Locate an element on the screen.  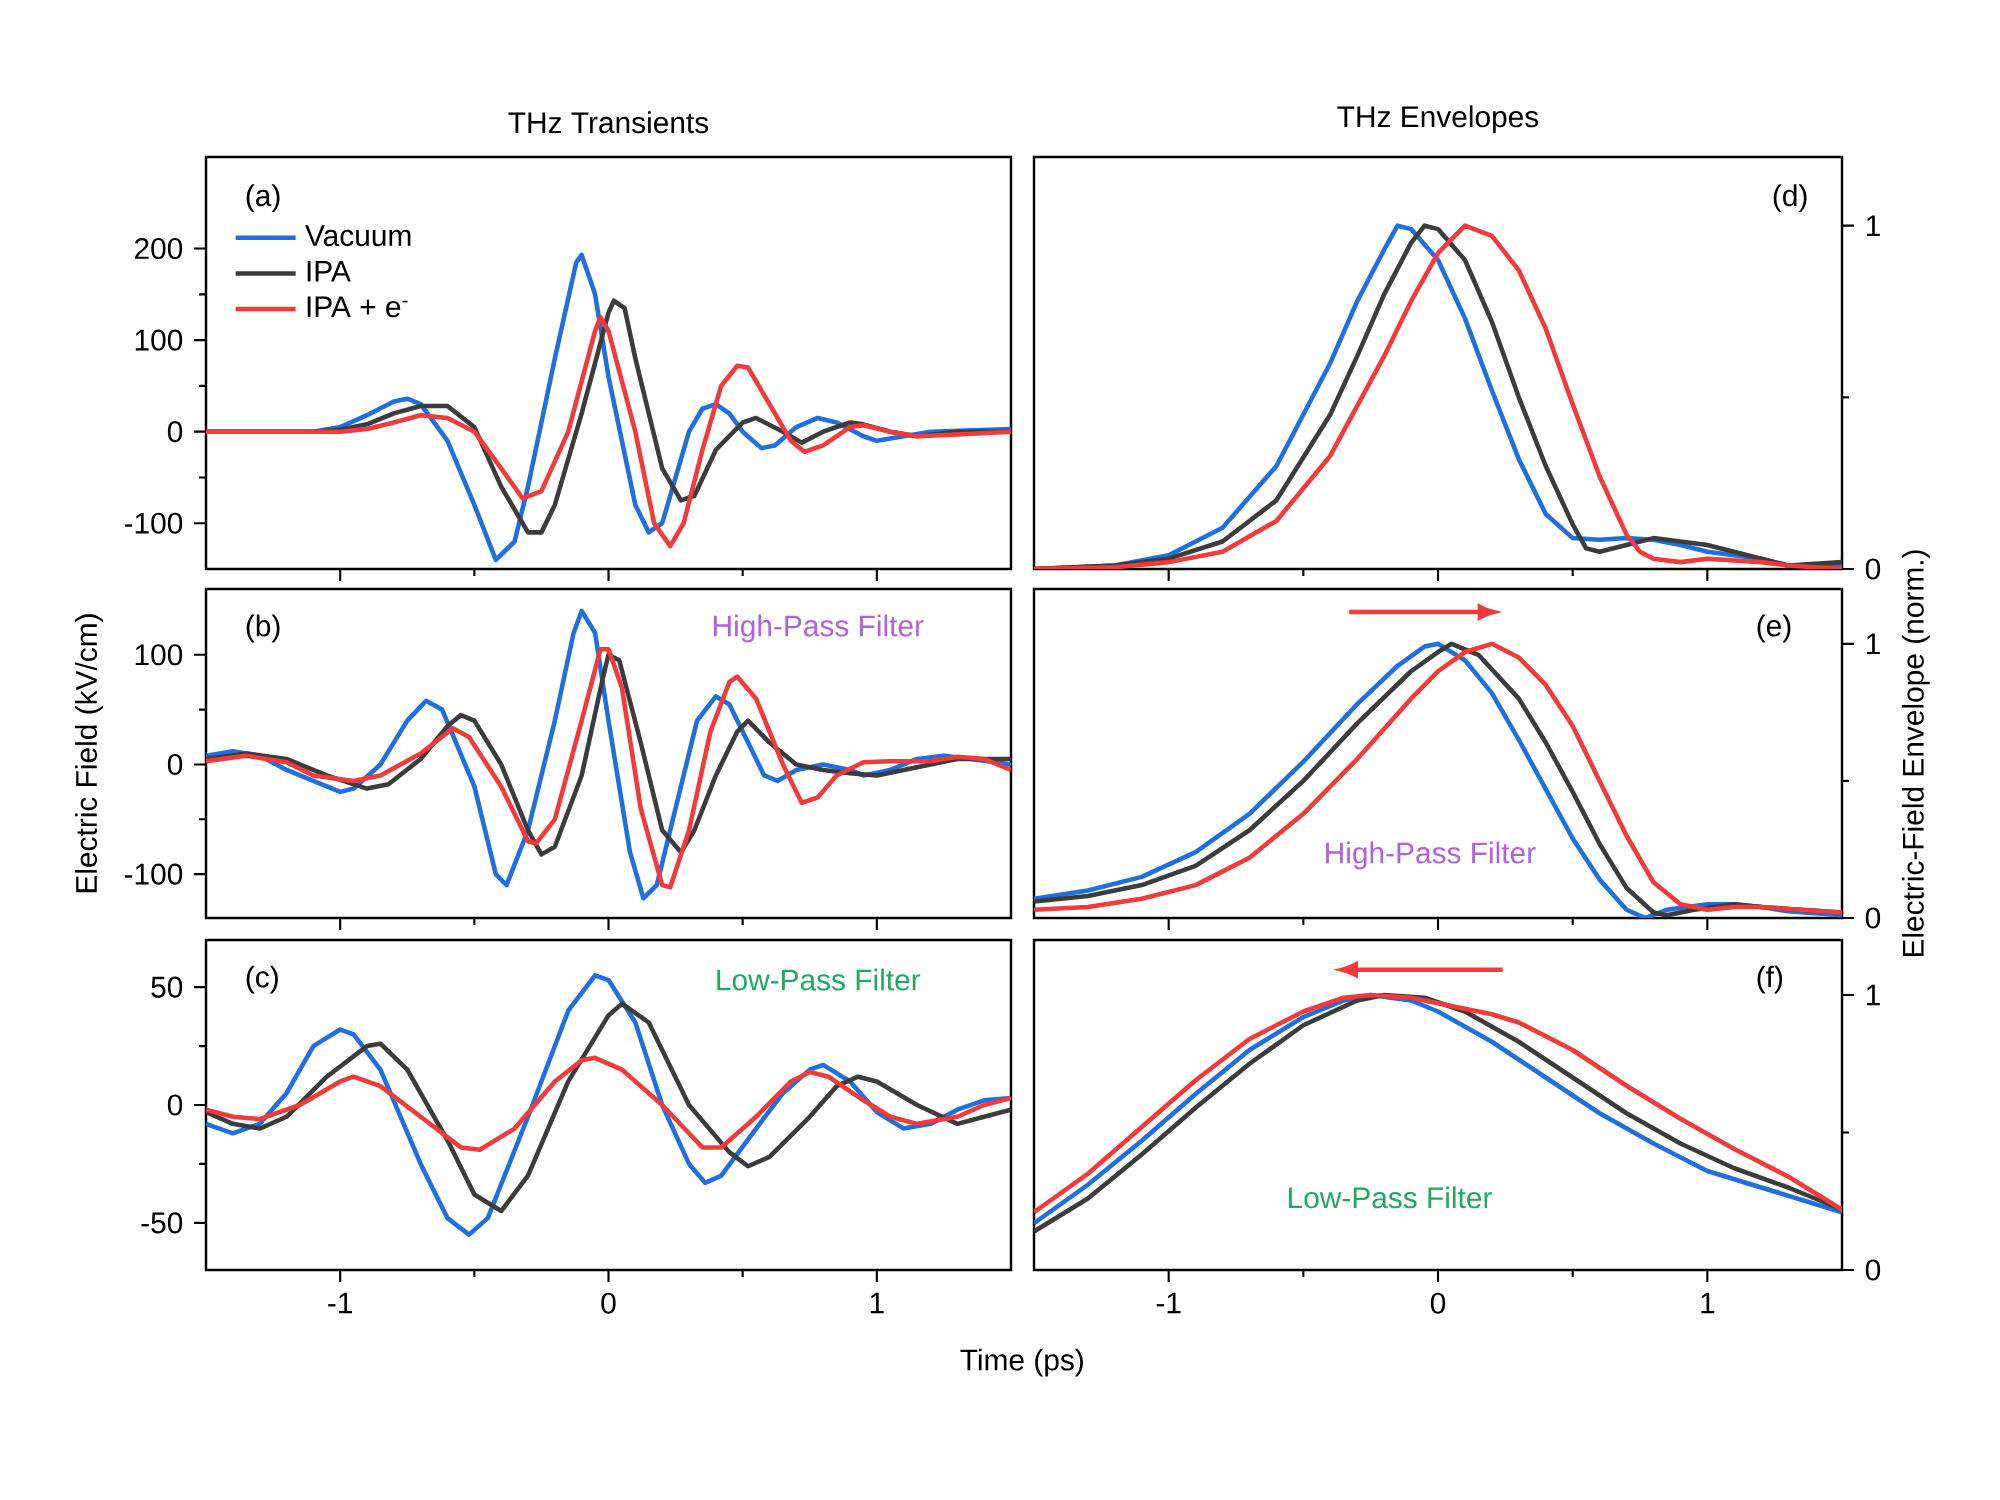
legend-label: Vacuum is located at coordinates (358, 236).